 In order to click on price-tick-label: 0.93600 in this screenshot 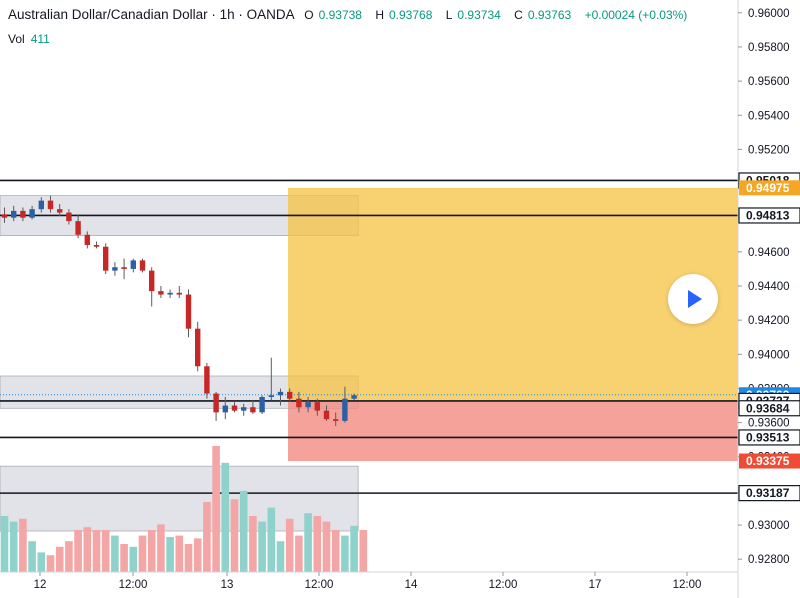, I will do `click(769, 424)`.